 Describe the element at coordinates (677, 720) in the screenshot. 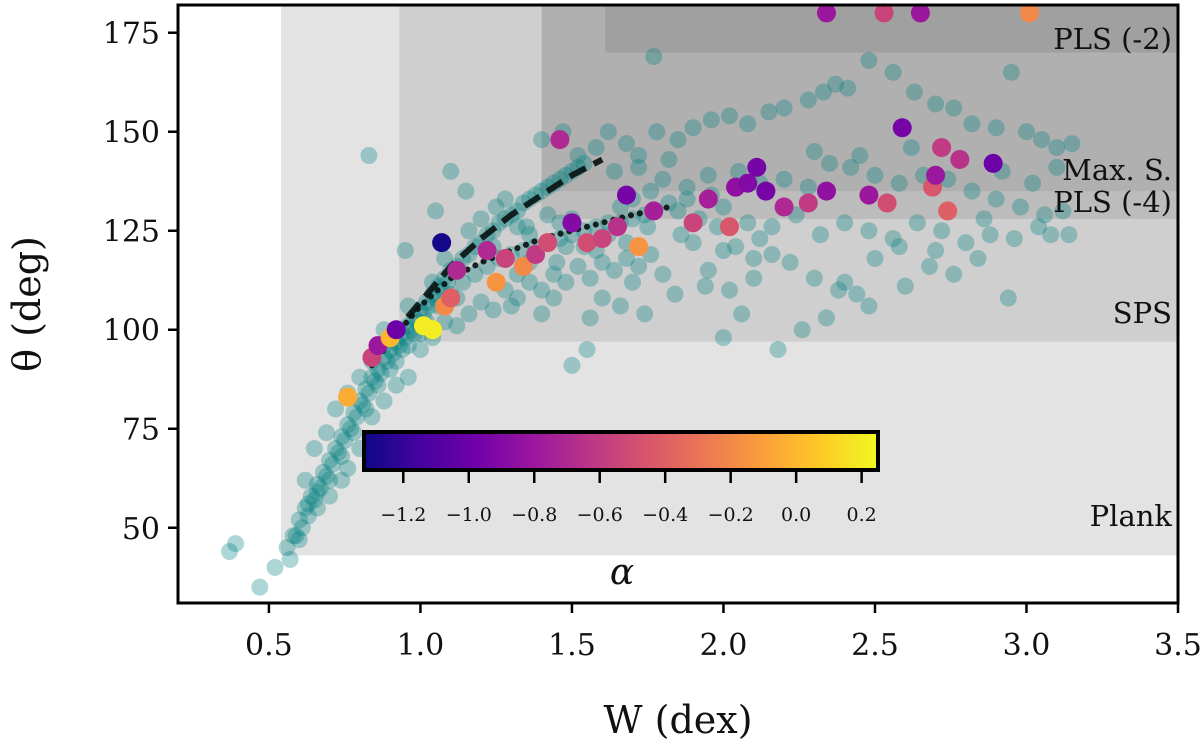

I see `x-axis-label: W (dex)` at that location.